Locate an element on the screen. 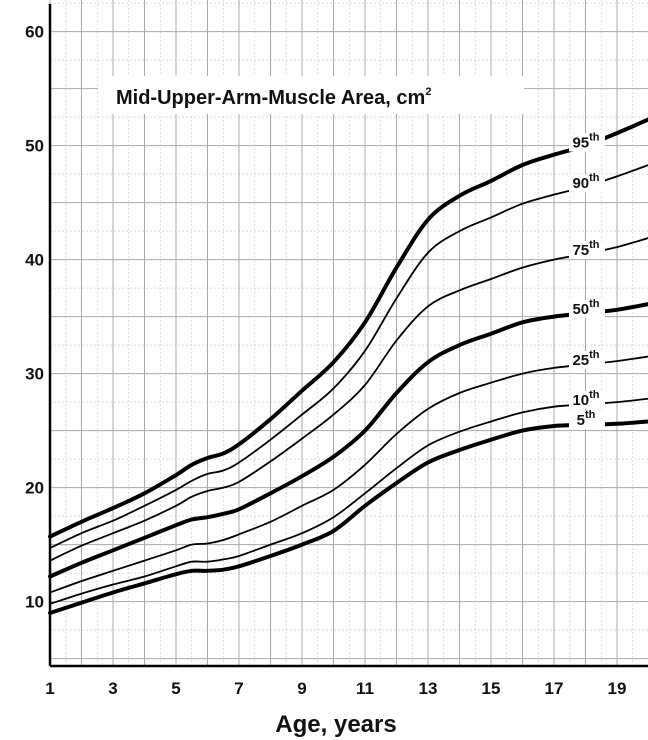  x-tick-label: 17 is located at coordinates (554, 688).